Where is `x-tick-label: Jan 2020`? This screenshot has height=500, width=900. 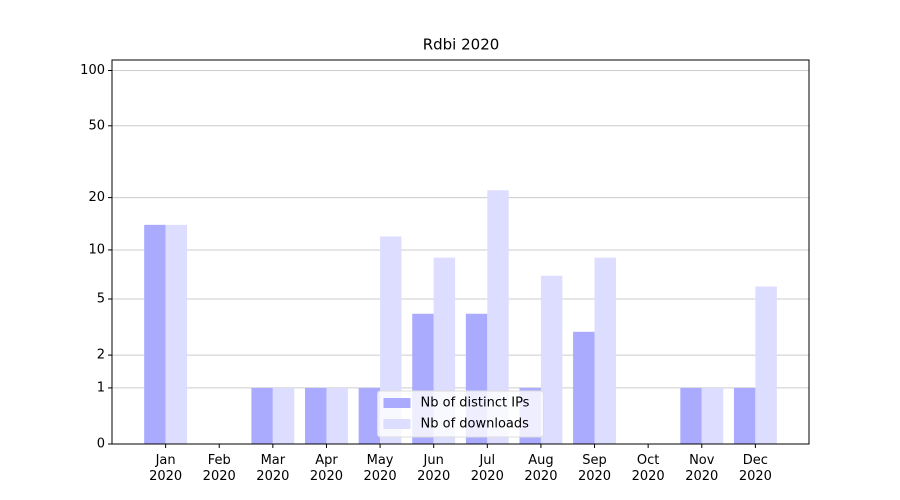 x-tick-label: Jan 2020 is located at coordinates (166, 468).